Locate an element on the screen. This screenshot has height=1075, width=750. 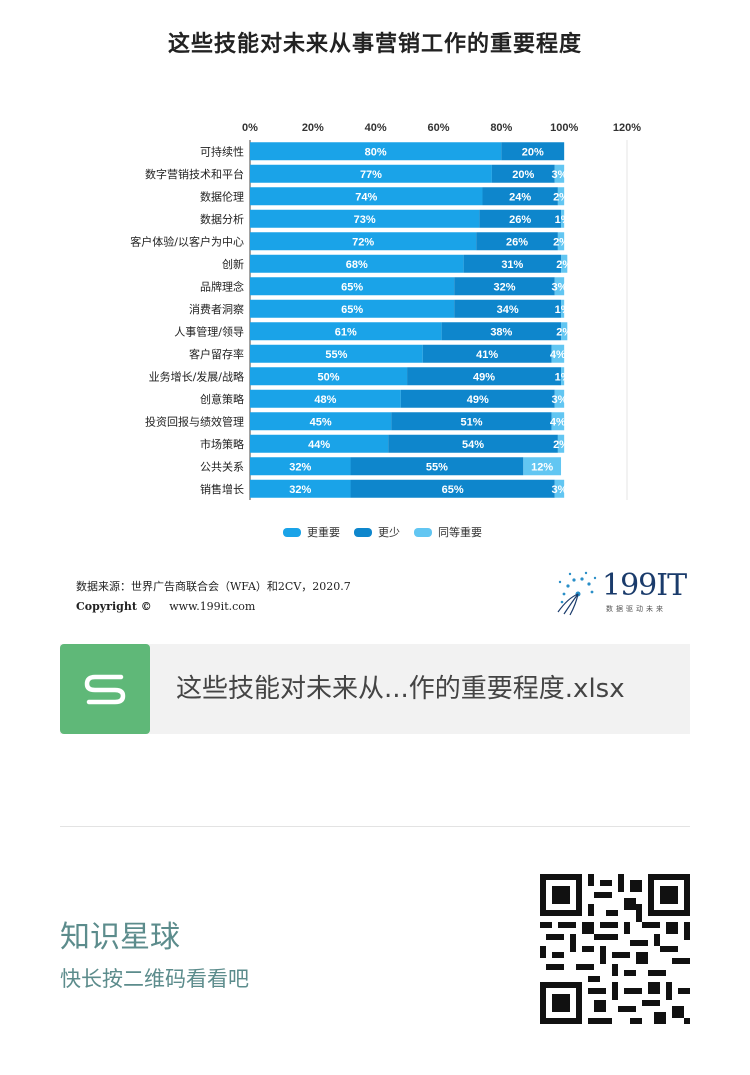
data-label: 38% is located at coordinates (501, 332).